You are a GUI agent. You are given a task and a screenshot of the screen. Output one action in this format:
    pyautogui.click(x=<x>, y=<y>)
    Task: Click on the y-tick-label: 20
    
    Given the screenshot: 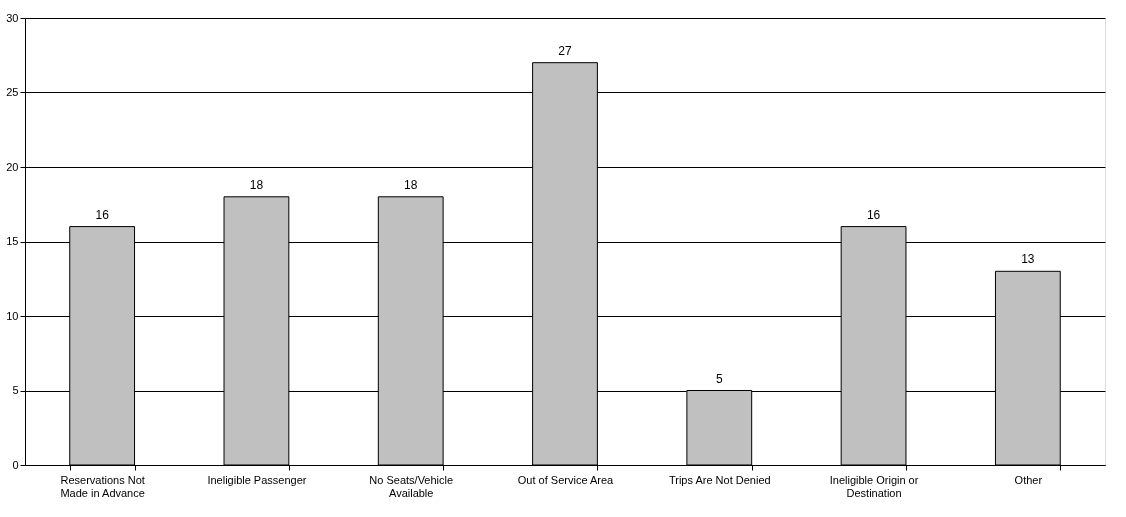 What is the action you would take?
    pyautogui.click(x=12, y=166)
    